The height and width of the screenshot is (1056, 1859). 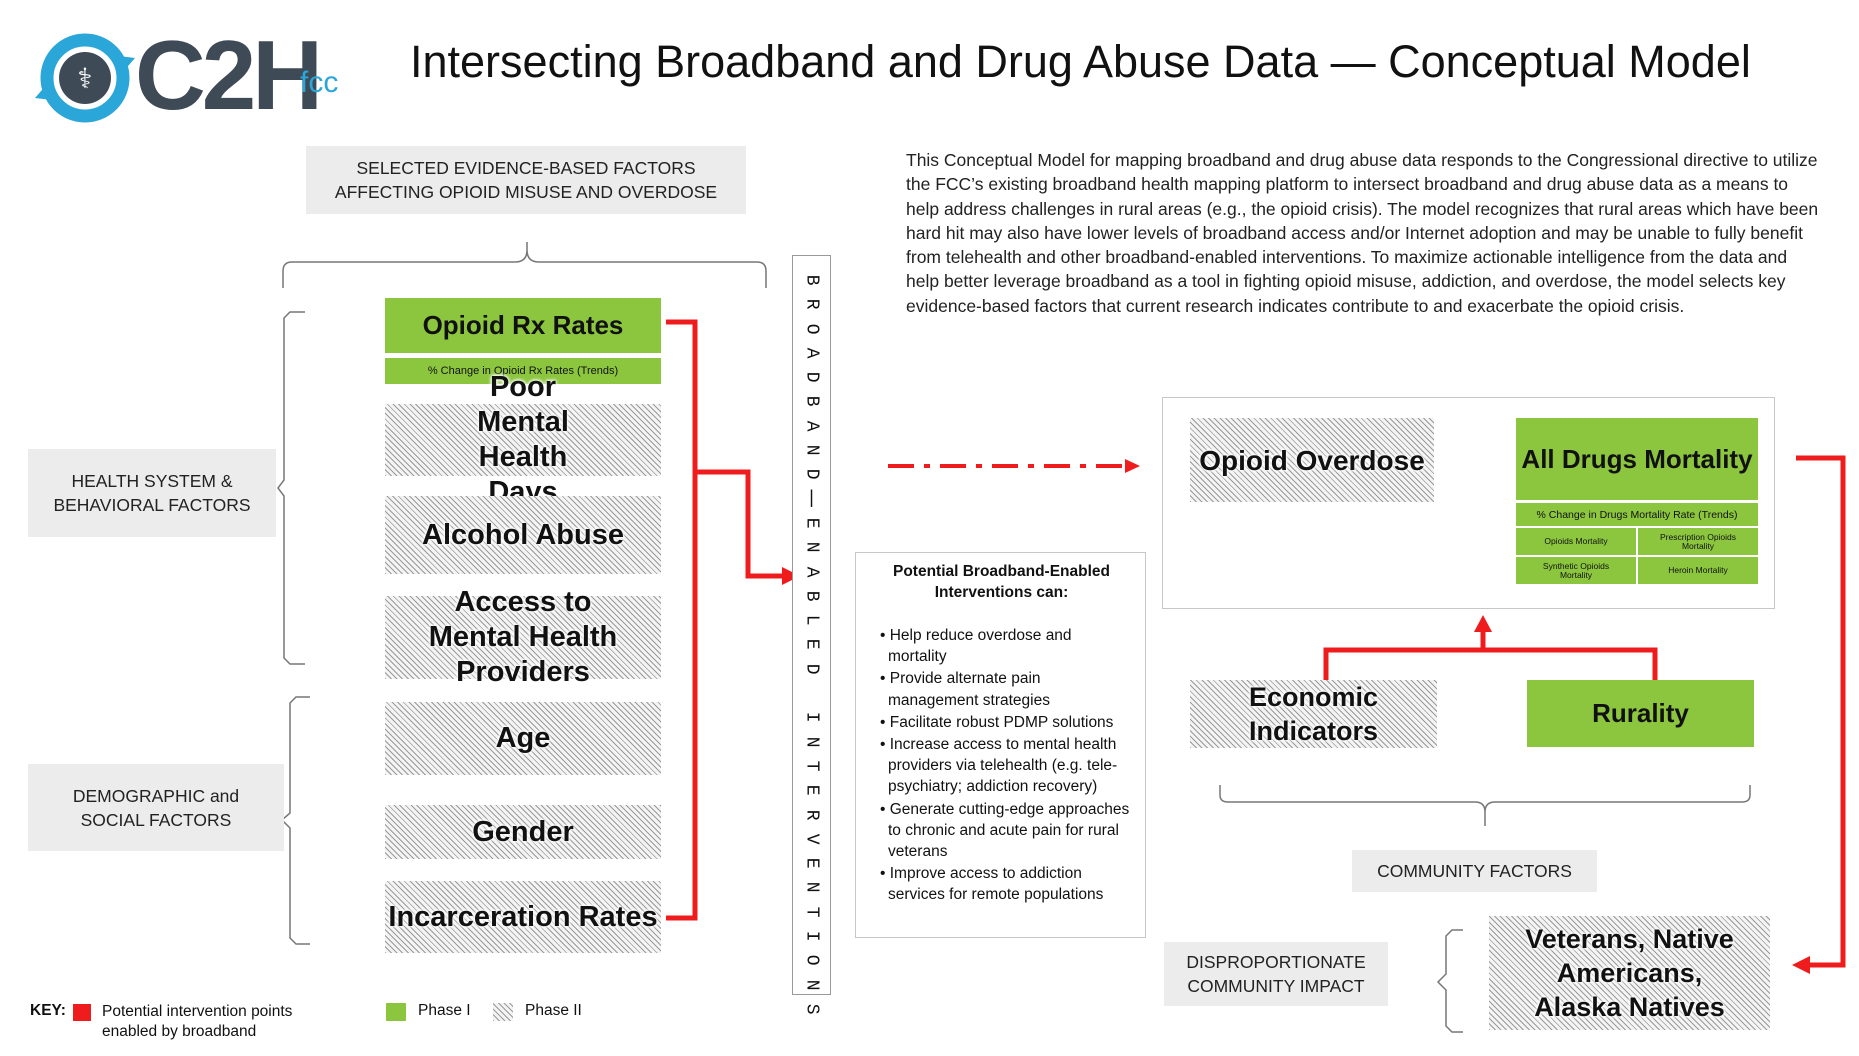 I want to click on vertical-label-letter, so click(x=811, y=693).